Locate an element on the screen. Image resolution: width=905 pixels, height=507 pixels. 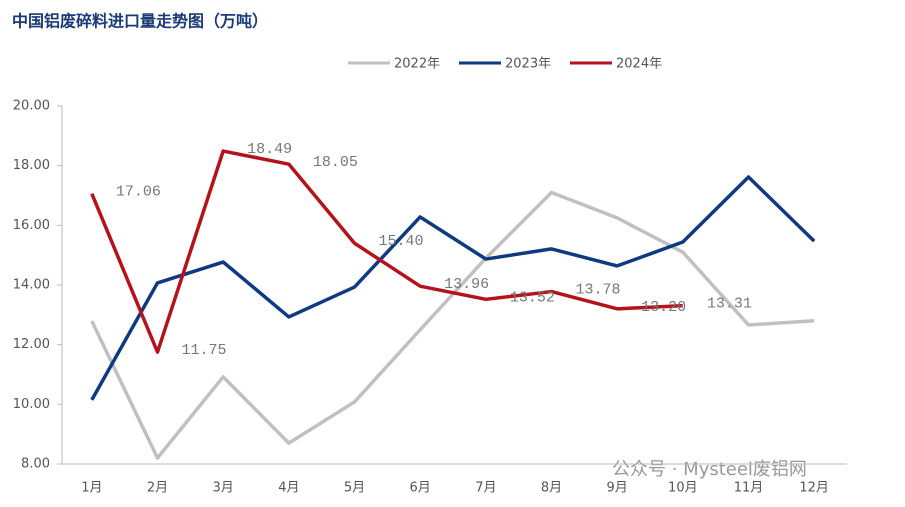
x-tick-label: 11月 is located at coordinates (749, 488).